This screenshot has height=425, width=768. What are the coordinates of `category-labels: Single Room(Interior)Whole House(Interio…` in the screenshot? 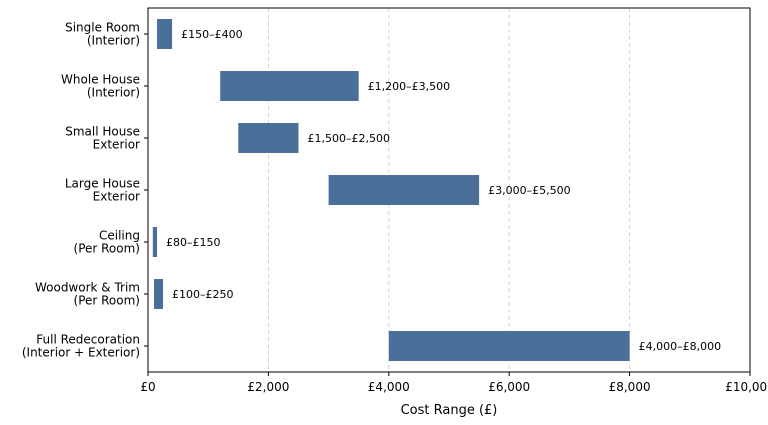 It's located at (85, 190).